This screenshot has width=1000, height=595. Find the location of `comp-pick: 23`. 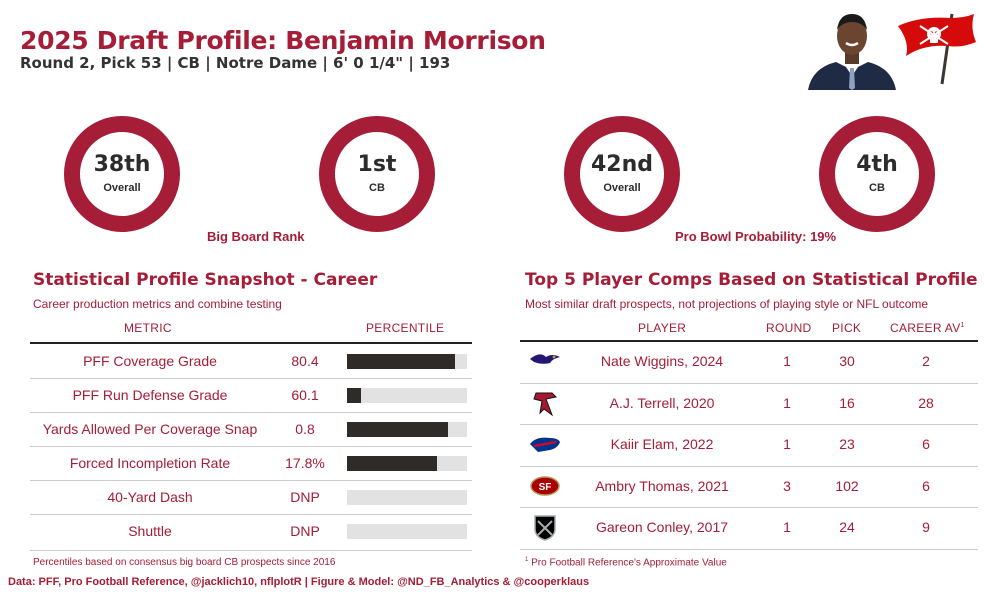

comp-pick: 23 is located at coordinates (847, 444).